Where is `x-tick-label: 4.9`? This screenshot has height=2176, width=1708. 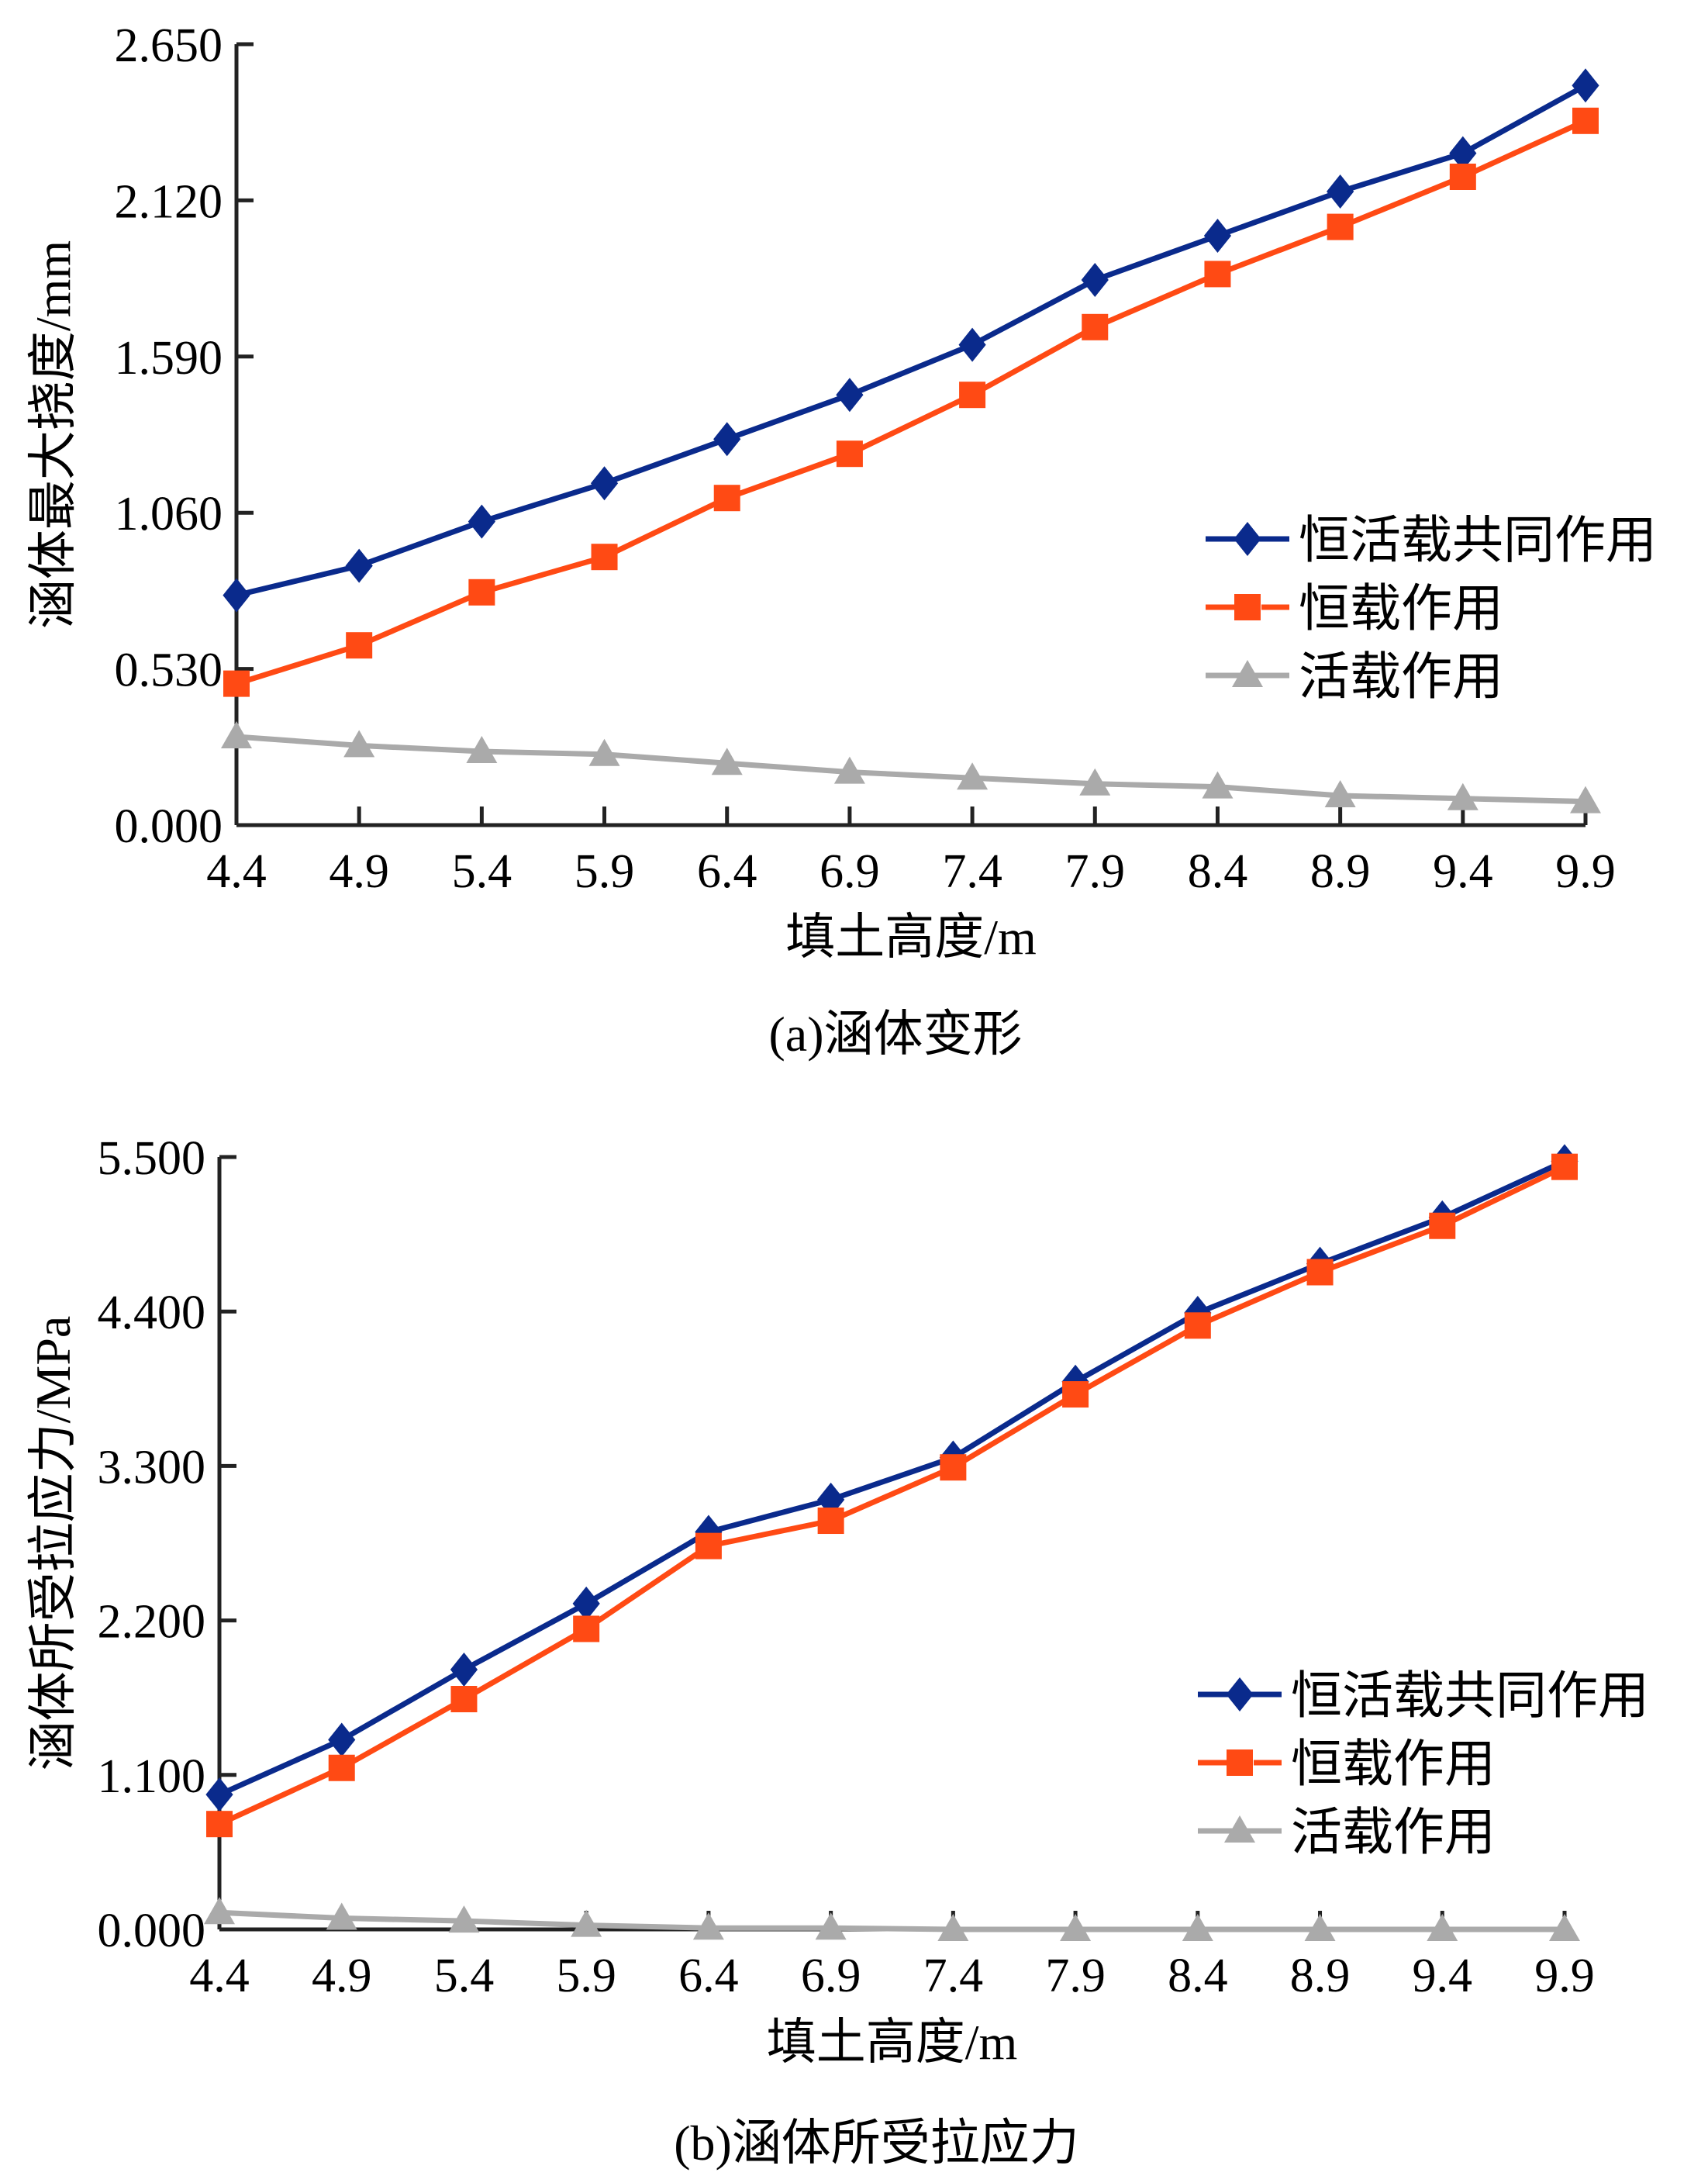
x-tick-label: 4.9 is located at coordinates (342, 1976).